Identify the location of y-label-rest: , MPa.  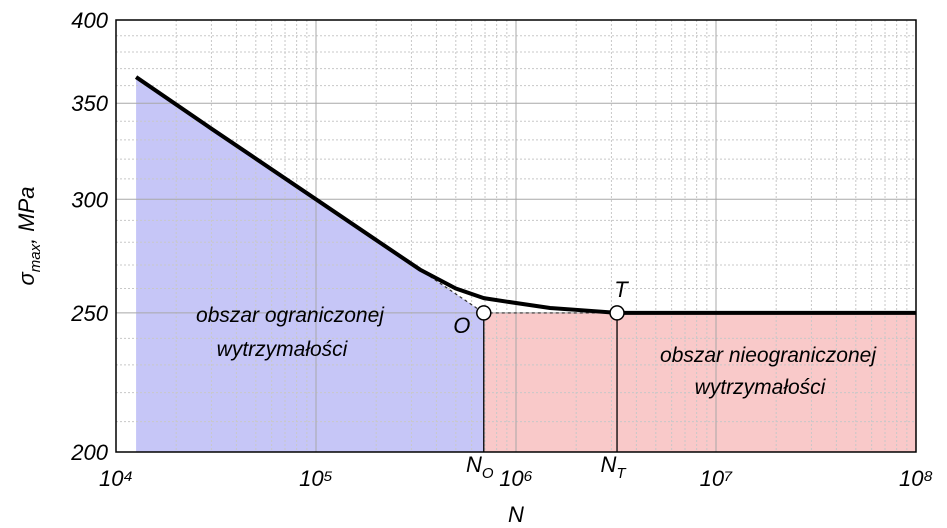
(26, 214).